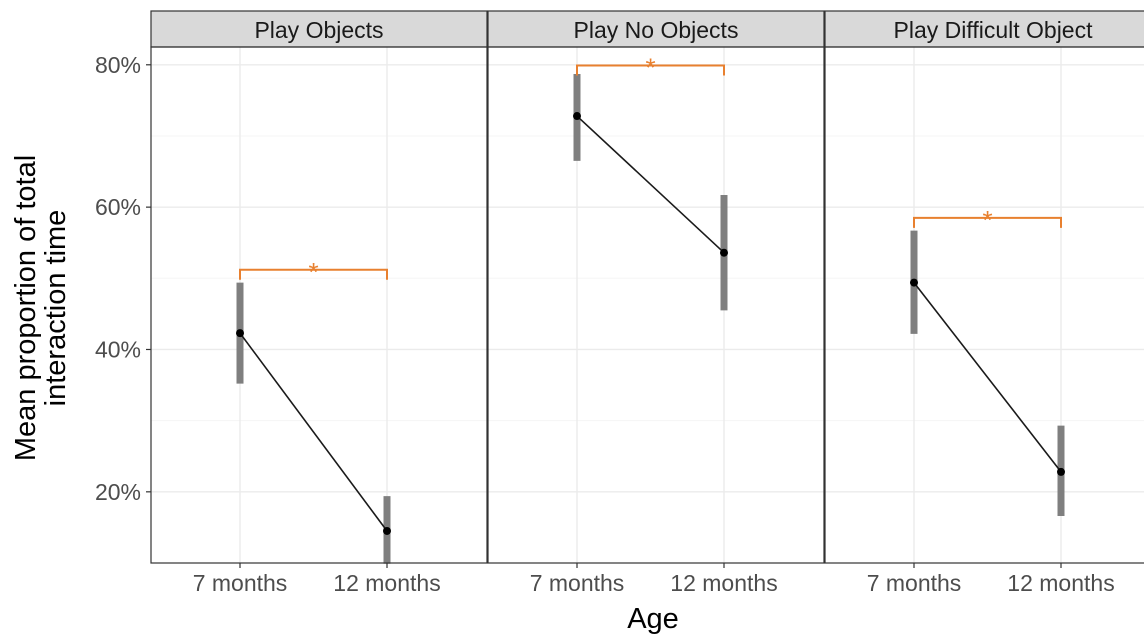 Image resolution: width=1144 pixels, height=639 pixels. I want to click on y-tick-label: 40%, so click(118, 349).